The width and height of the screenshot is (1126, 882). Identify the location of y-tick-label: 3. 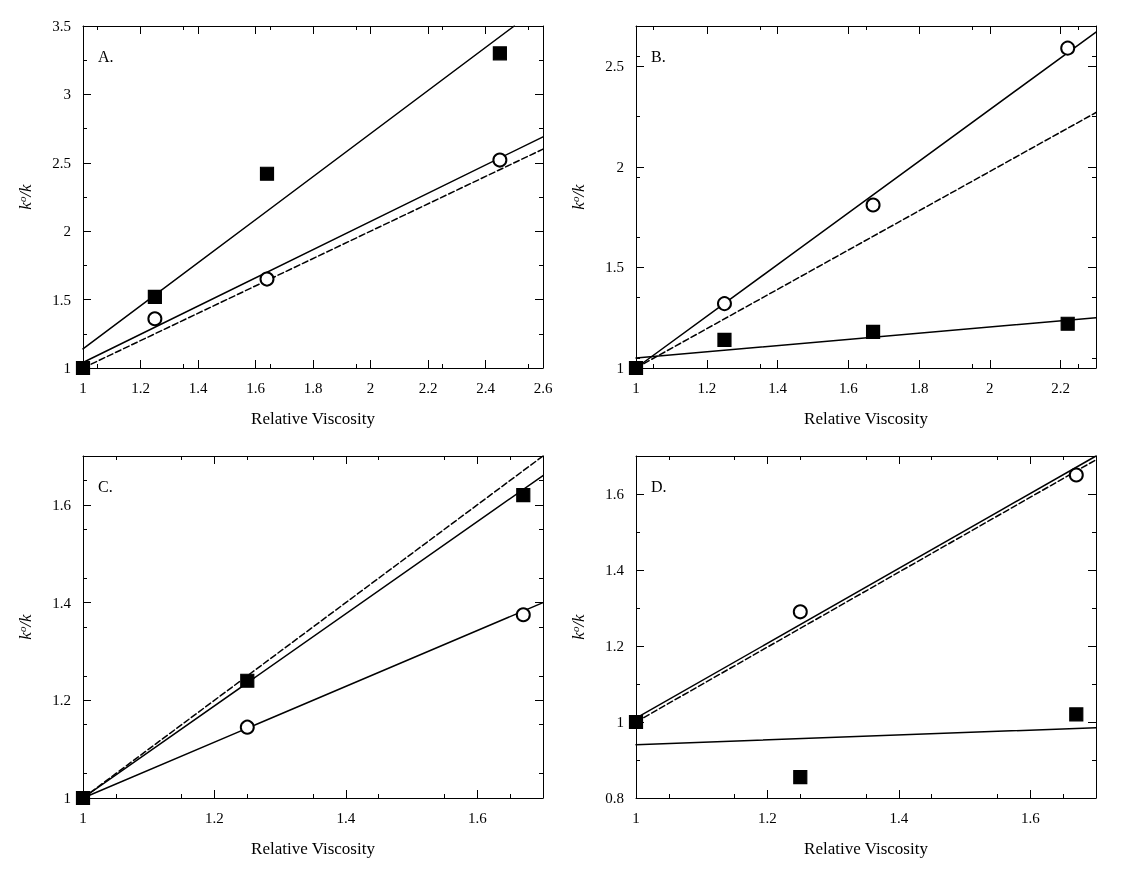
(67, 94).